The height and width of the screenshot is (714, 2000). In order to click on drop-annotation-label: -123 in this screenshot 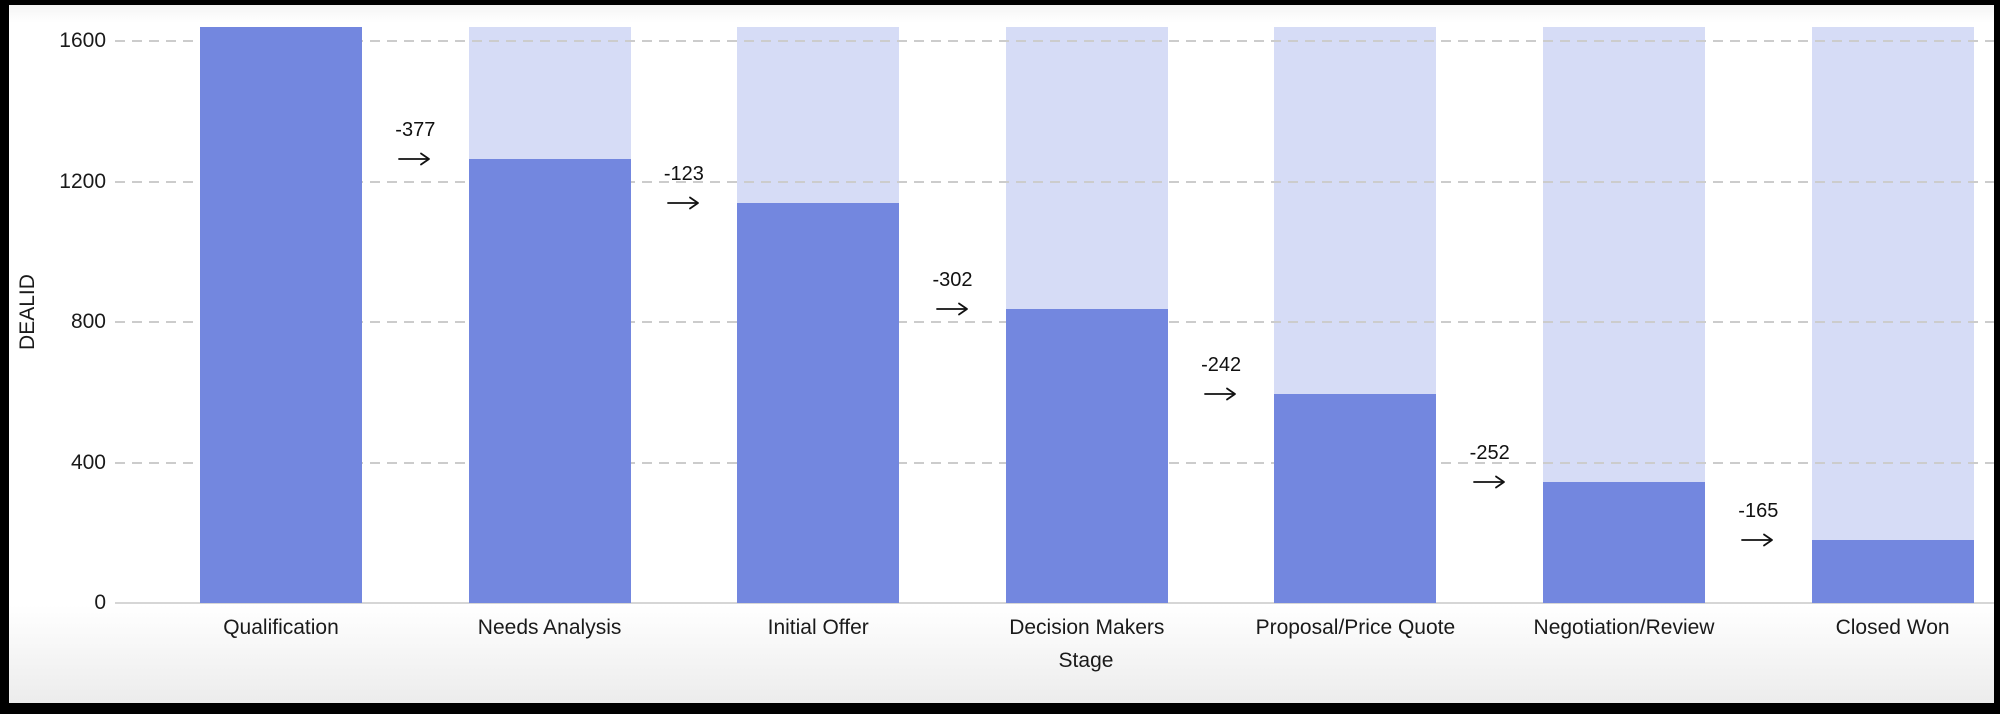, I will do `click(683, 173)`.